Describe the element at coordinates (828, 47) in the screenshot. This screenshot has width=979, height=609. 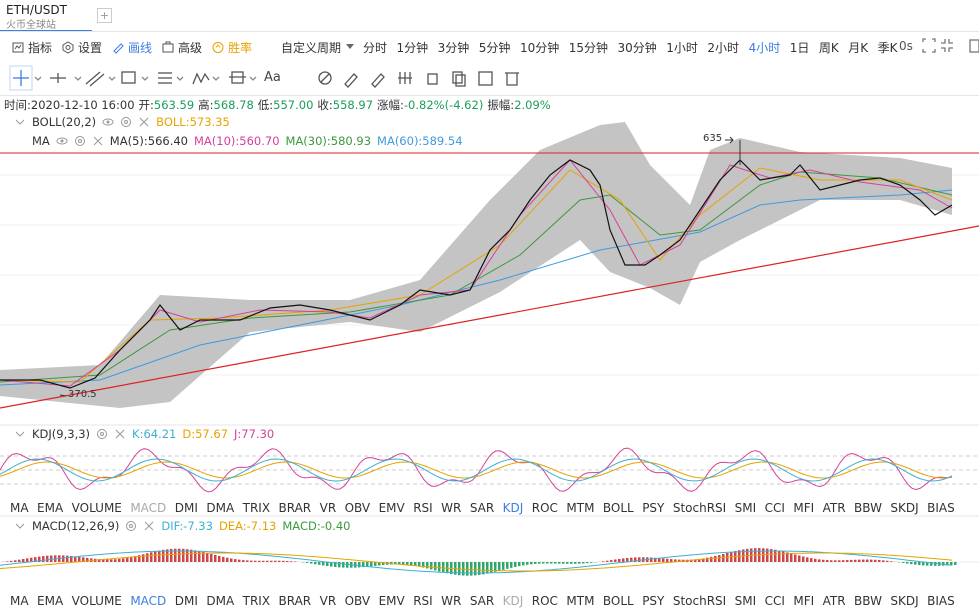
I see `period: 周K` at that location.